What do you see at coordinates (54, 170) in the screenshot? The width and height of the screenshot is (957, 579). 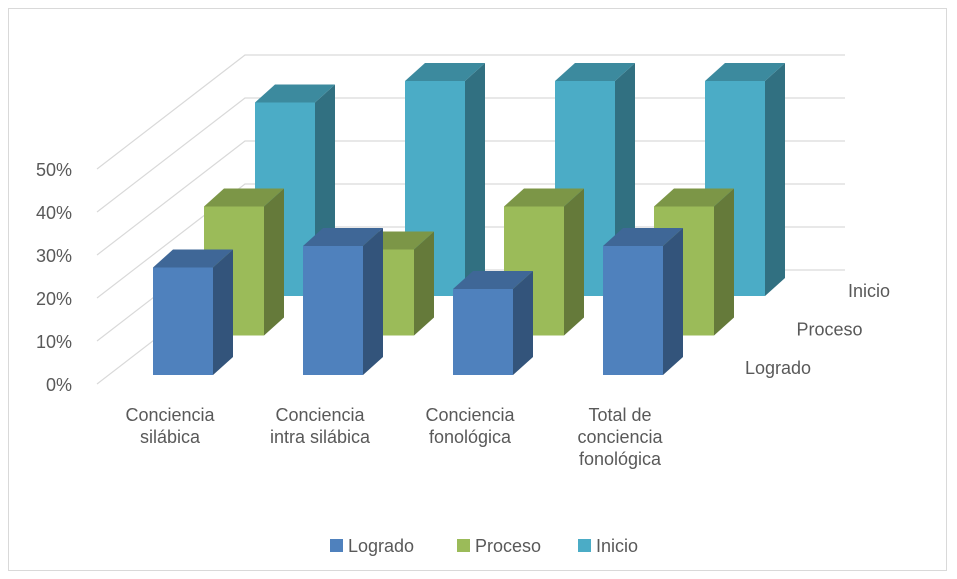 I see `y-tick-label: 50%` at bounding box center [54, 170].